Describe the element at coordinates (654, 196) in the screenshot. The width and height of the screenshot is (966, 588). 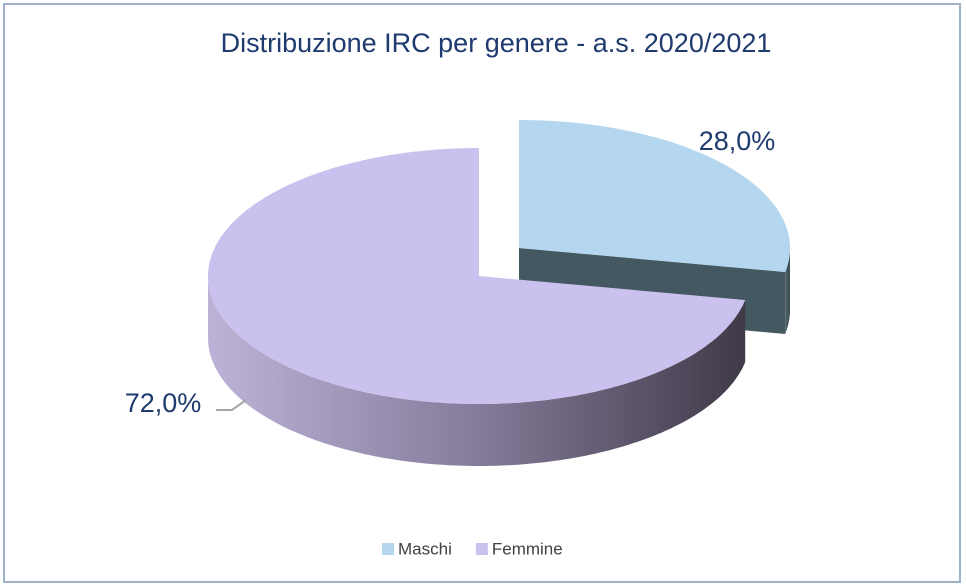
I see `pie-slice` at that location.